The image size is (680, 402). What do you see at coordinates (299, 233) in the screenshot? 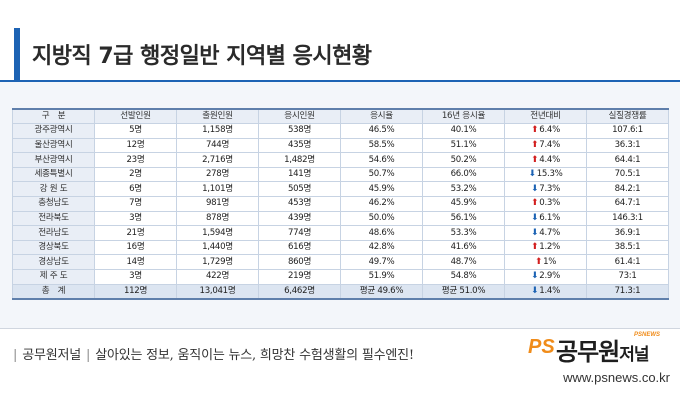
I see `tested-cell: 774명` at bounding box center [299, 233].